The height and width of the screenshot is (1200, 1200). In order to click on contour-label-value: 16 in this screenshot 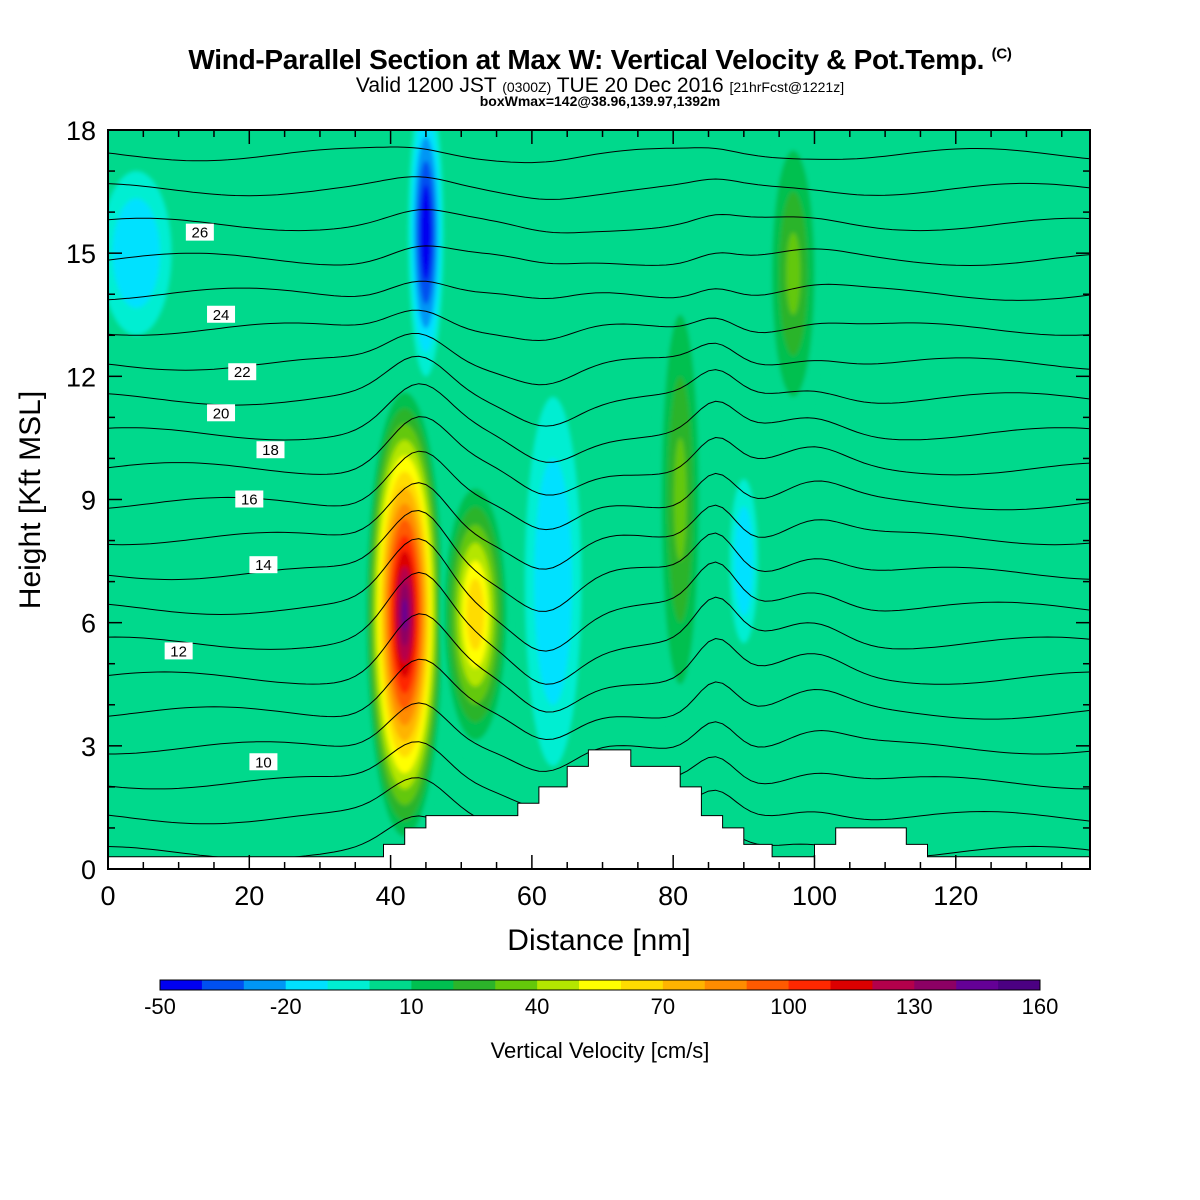, I will do `click(249, 500)`.